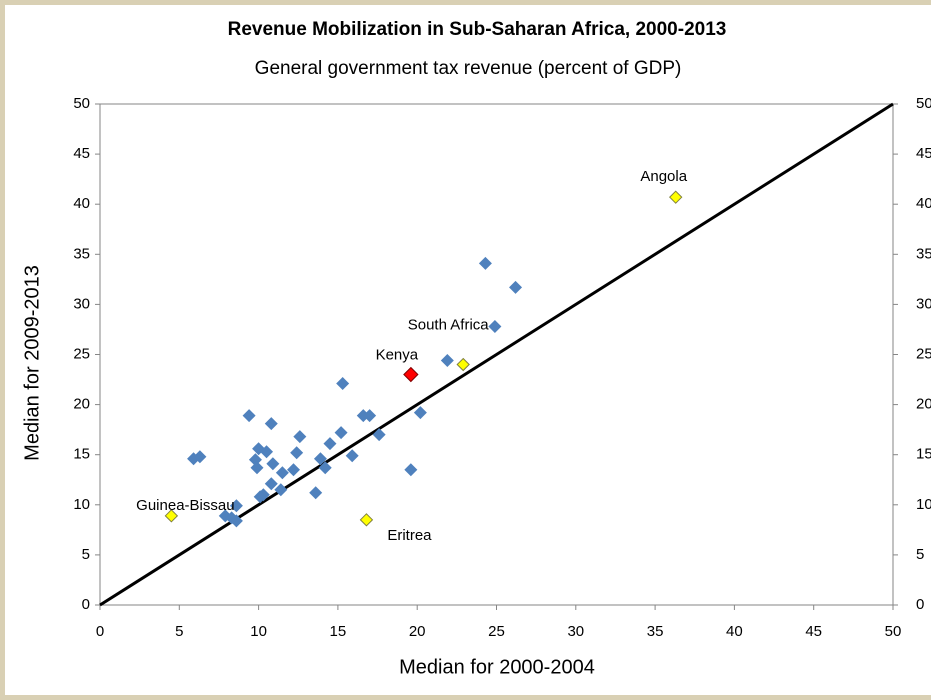 The height and width of the screenshot is (700, 931). I want to click on y2-tick-label: 20, so click(923, 404).